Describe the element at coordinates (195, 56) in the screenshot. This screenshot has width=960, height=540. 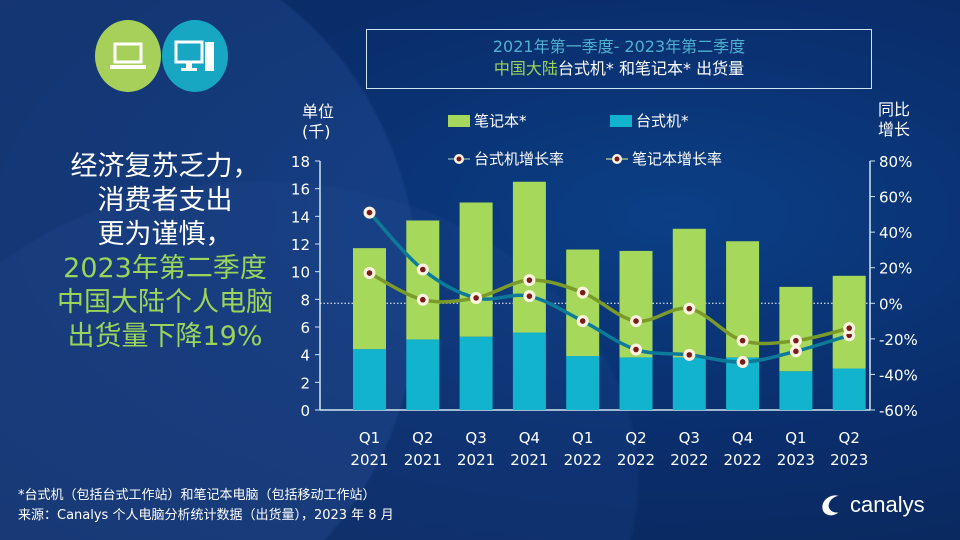
I see `desktop-computer-icon` at that location.